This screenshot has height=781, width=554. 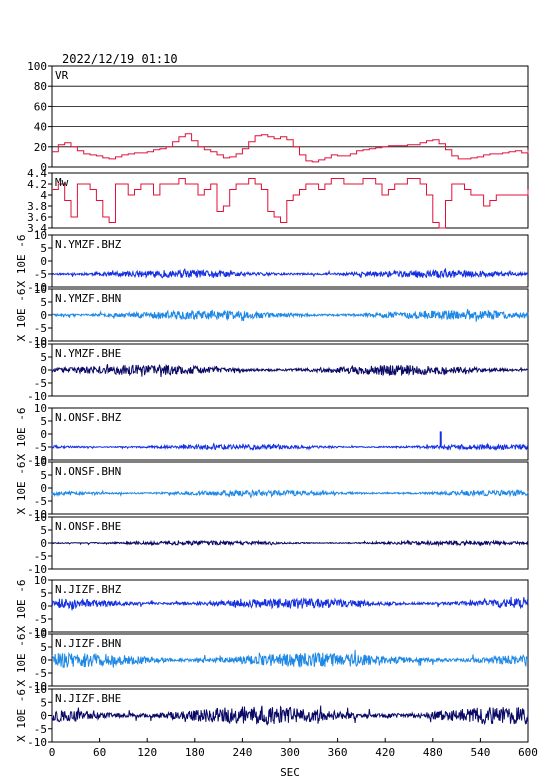 I want to click on x-axis-label: SEC, so click(x=290, y=772).